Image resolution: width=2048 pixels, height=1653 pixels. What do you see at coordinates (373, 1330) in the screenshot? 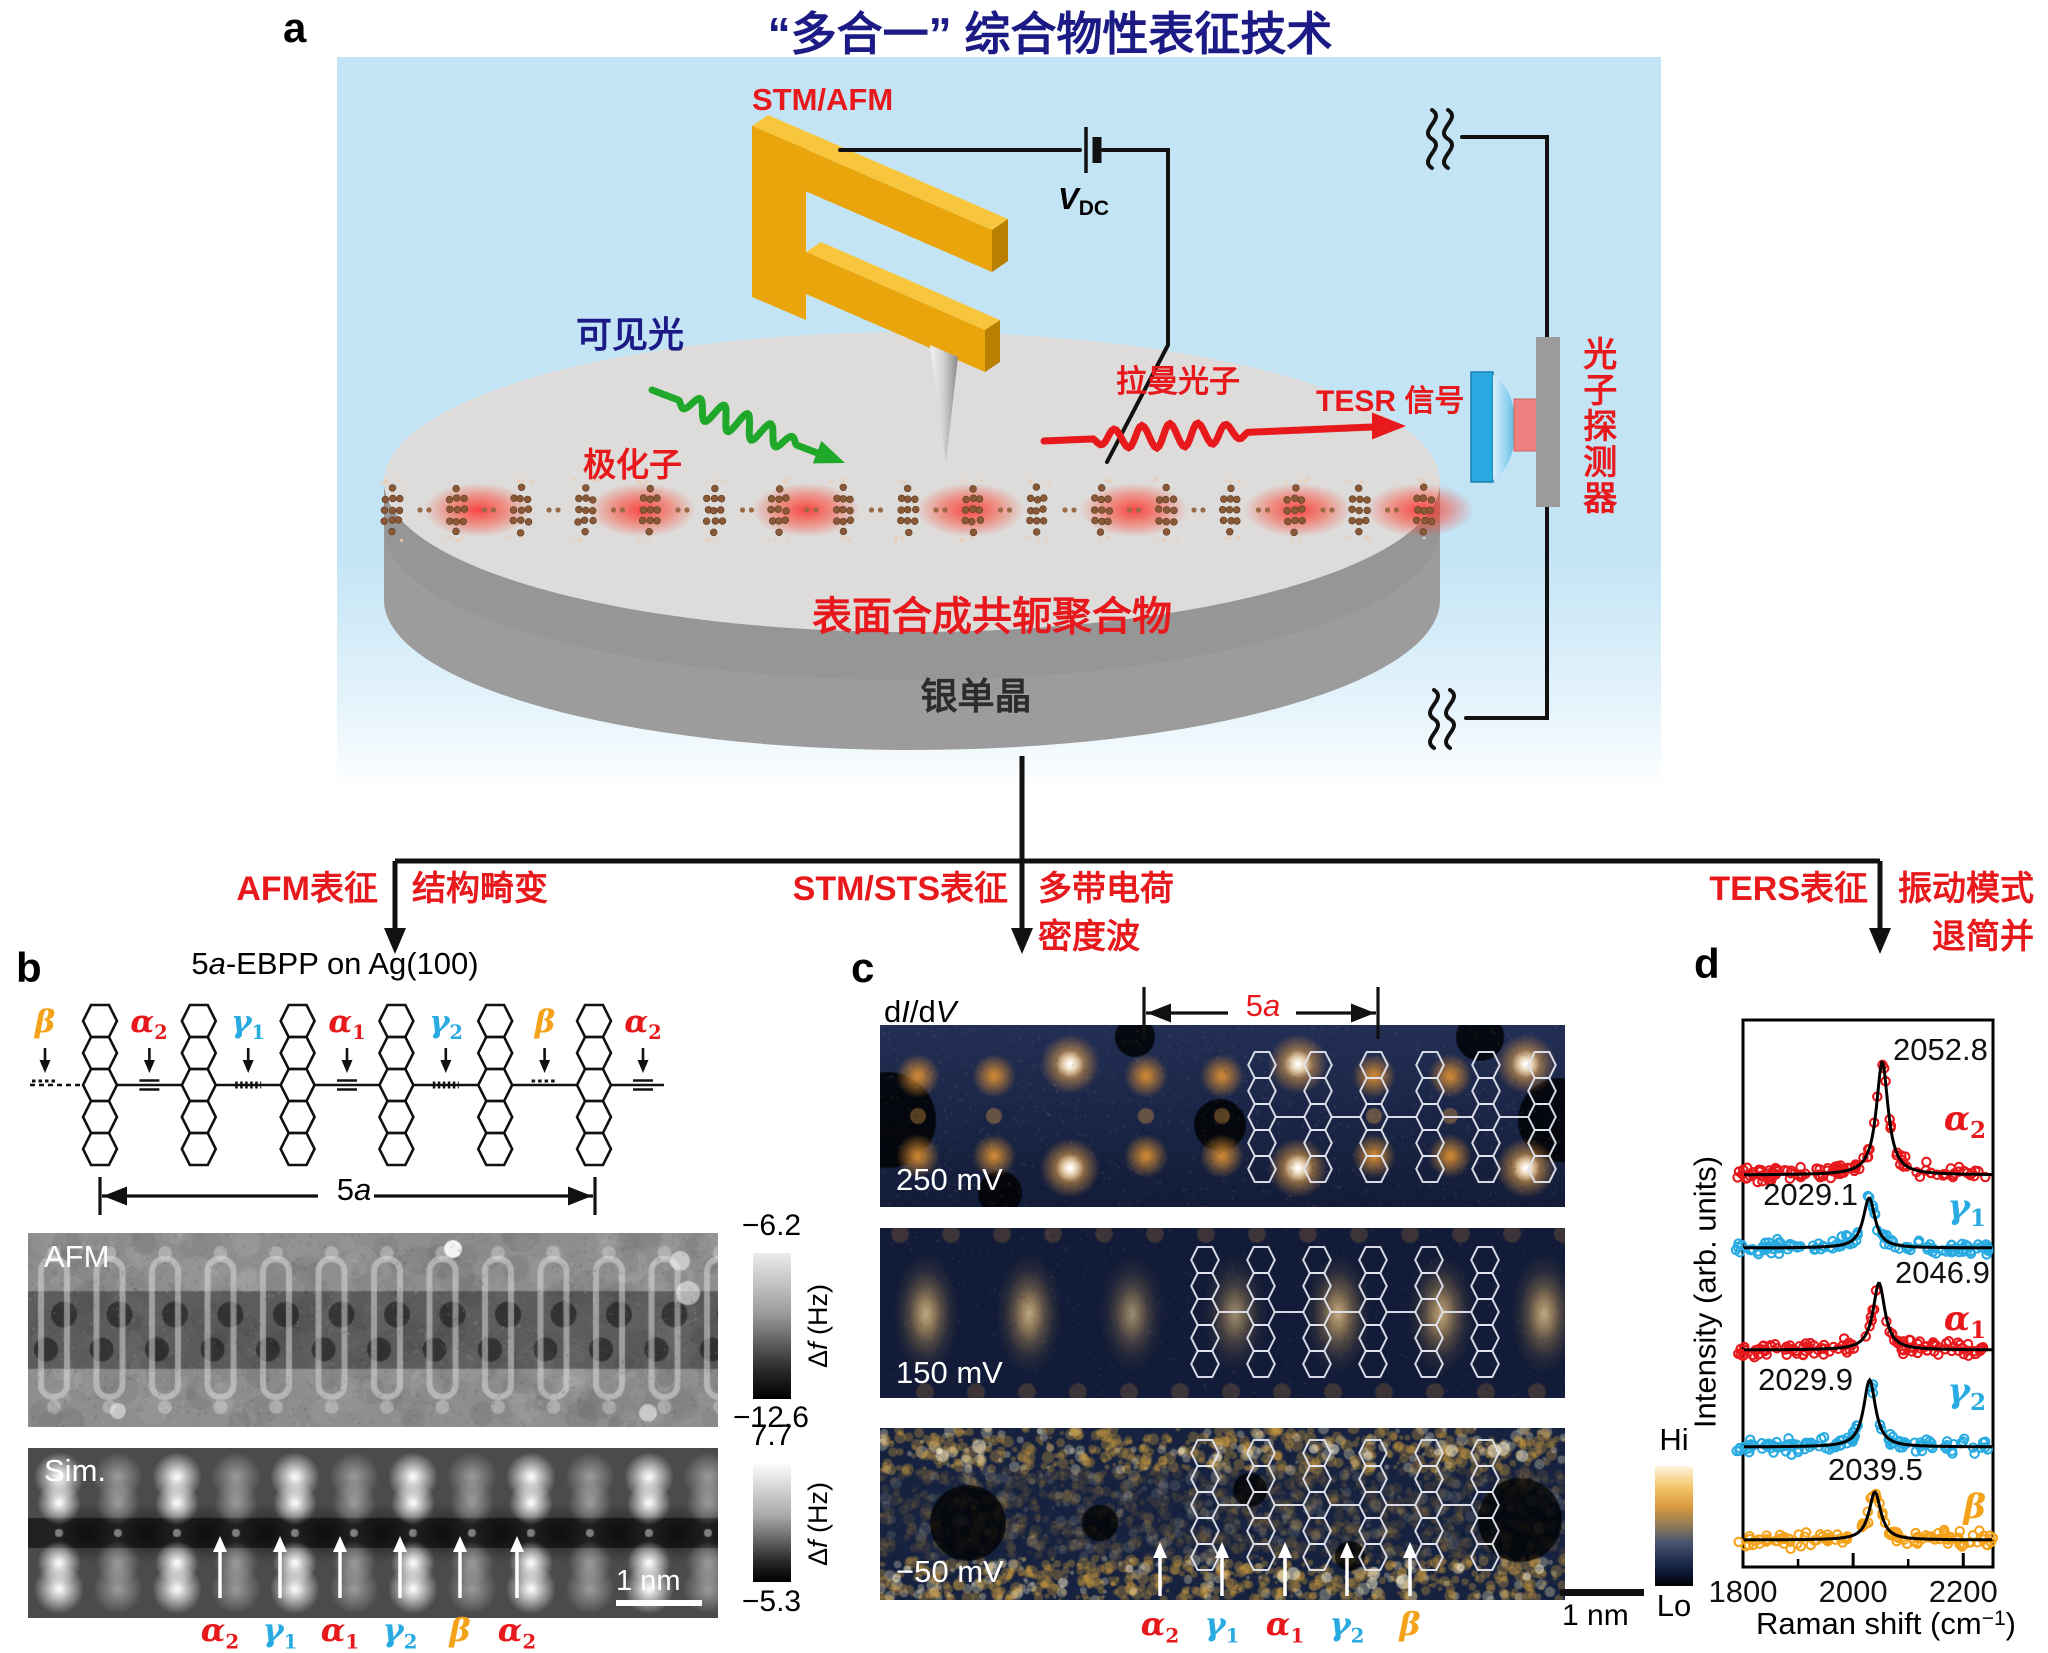
I see `afm-image` at bounding box center [373, 1330].